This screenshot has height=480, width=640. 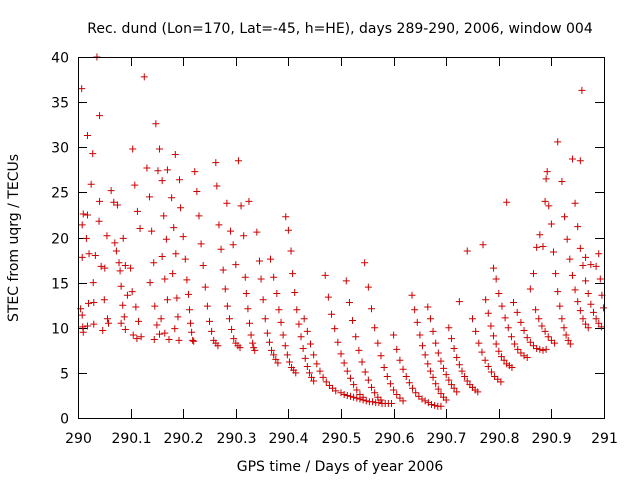 I want to click on x-tick-label: 290.2, so click(x=183, y=439).